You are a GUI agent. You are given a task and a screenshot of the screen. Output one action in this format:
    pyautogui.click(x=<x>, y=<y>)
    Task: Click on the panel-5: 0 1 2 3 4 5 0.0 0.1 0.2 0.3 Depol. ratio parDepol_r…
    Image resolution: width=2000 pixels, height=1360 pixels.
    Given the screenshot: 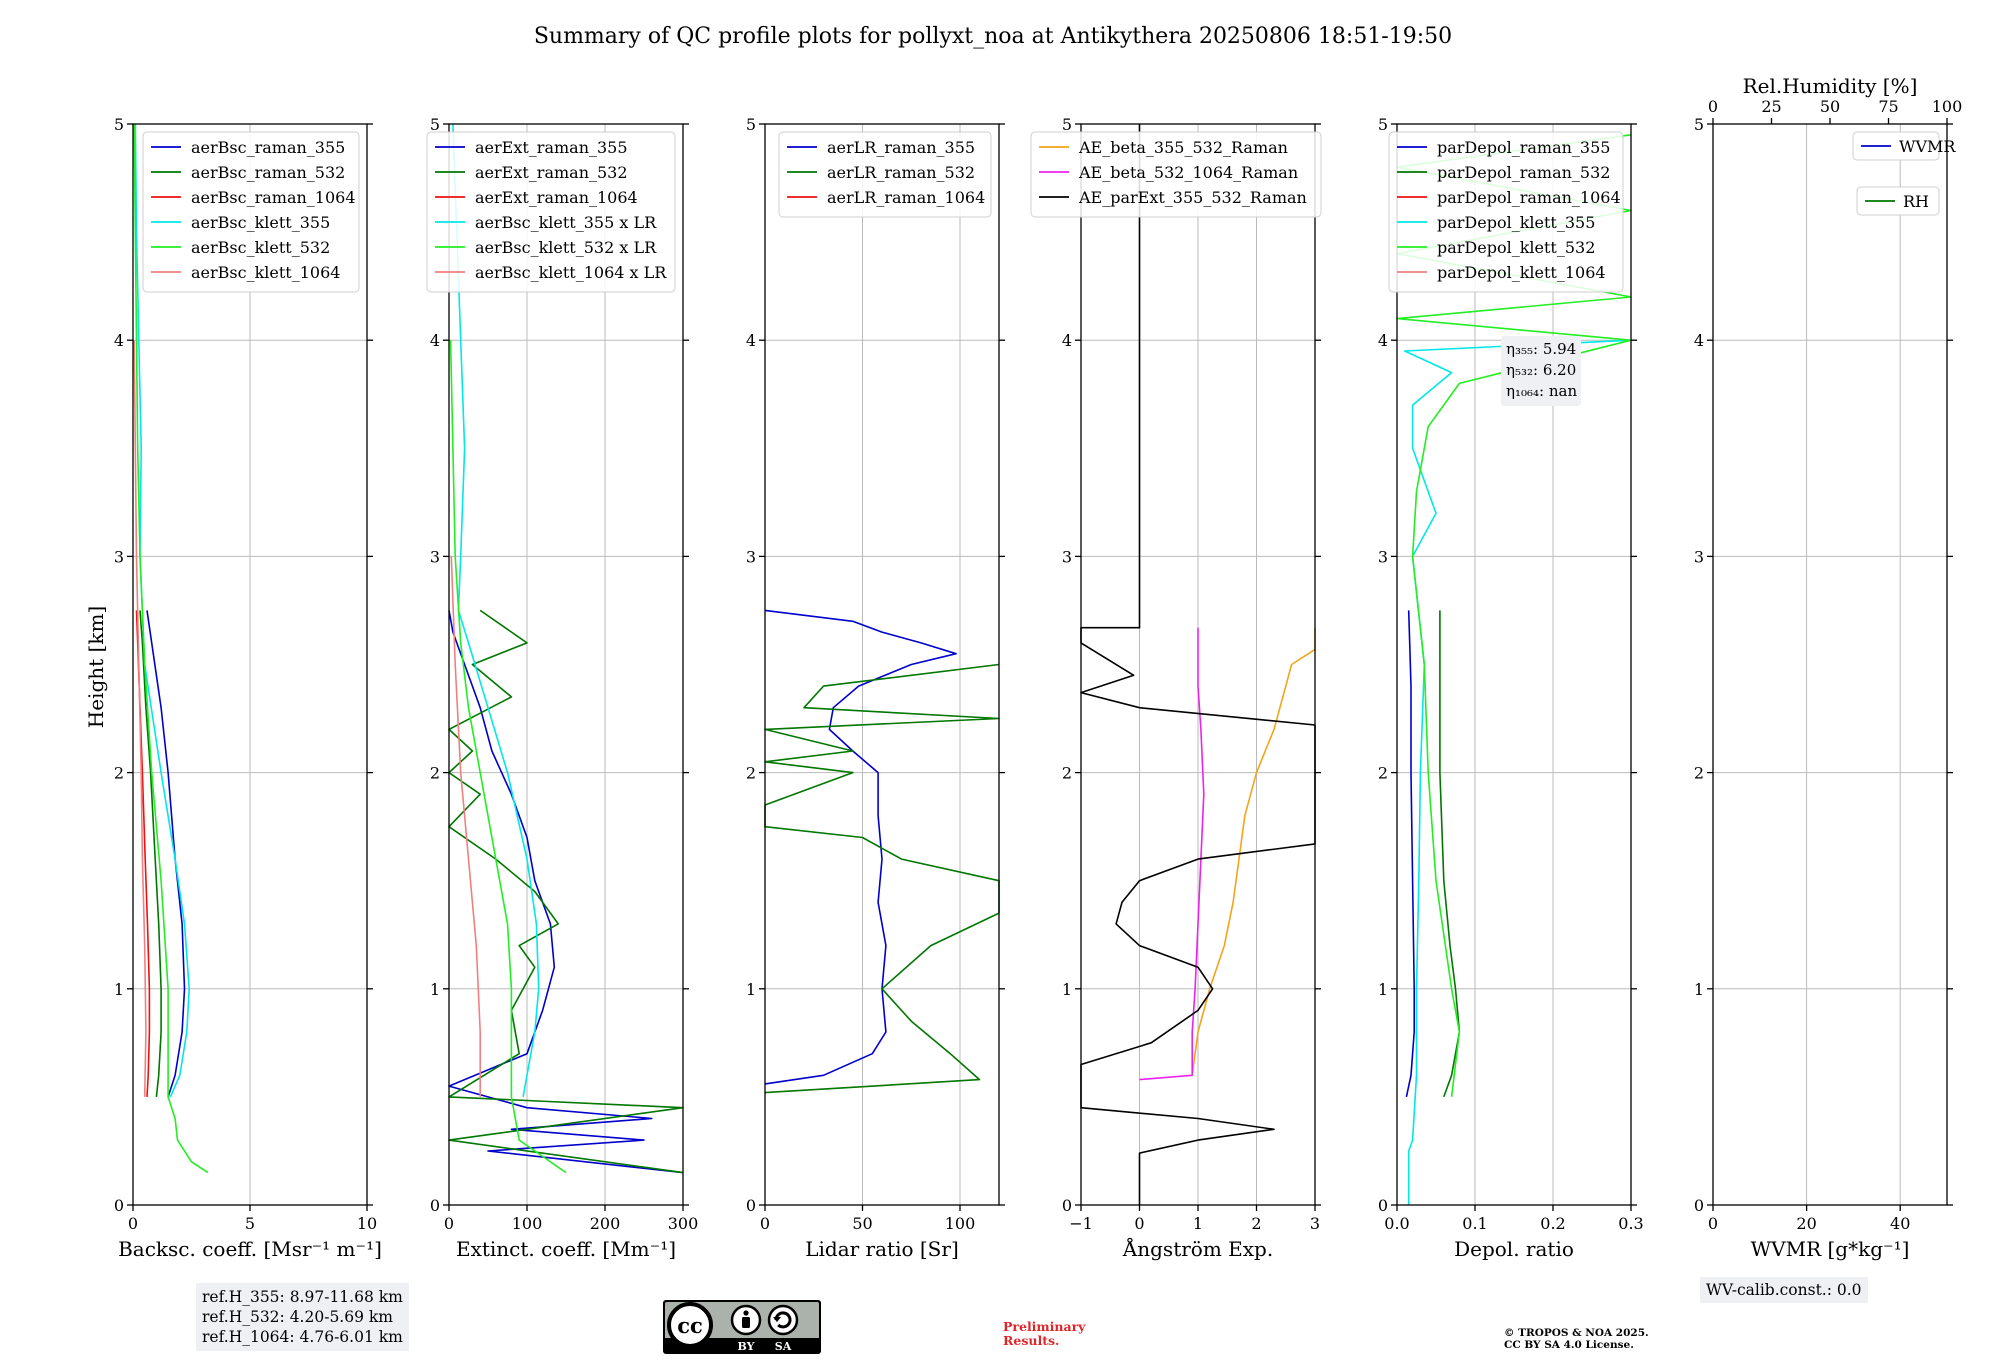 What is the action you would take?
    pyautogui.click(x=1511, y=688)
    